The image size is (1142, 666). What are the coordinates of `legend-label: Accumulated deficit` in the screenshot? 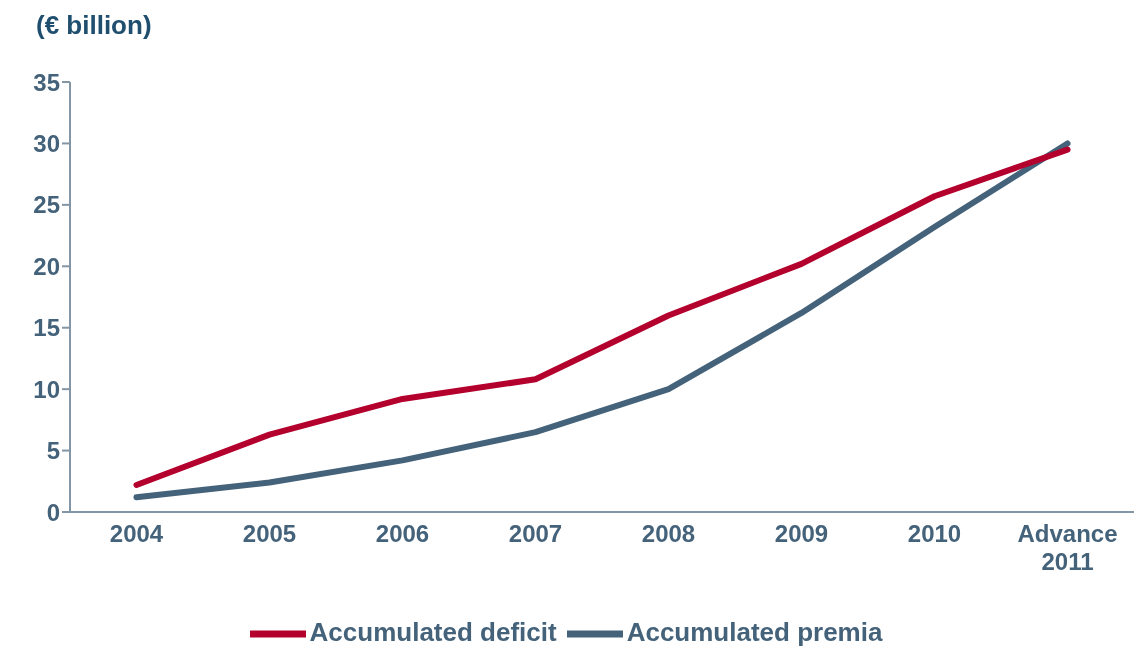 It's located at (433, 631).